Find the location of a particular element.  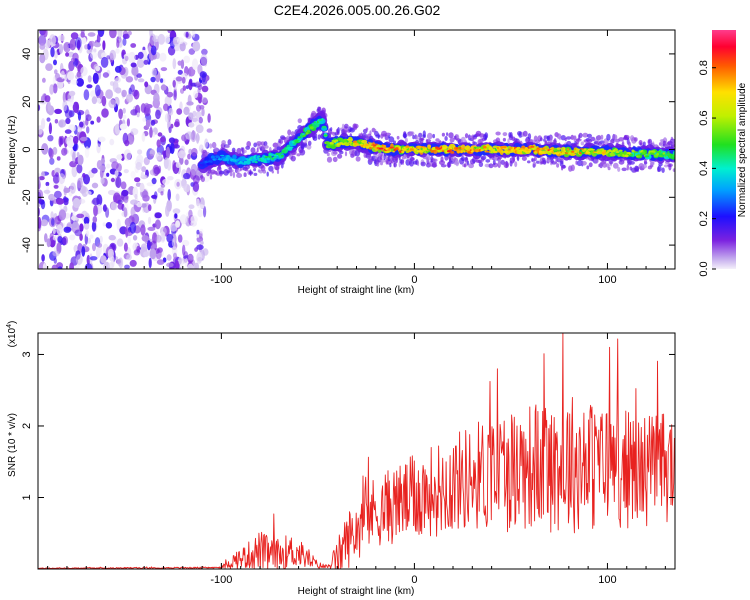

colorbar-ticks: 0.0 0.2 0.4 0.6 0.8 is located at coordinates (707, 168).